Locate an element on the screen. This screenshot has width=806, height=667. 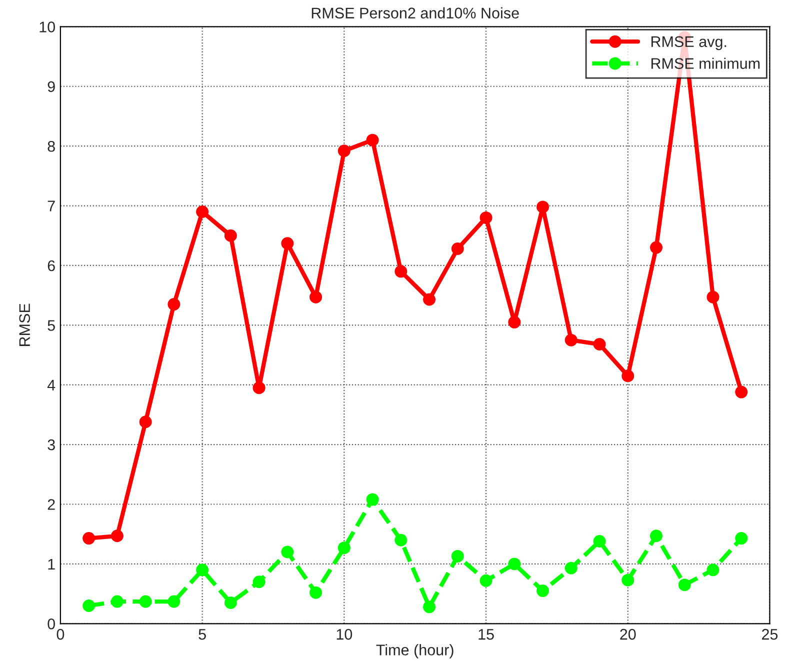
x-tick-label: 10 is located at coordinates (344, 634).